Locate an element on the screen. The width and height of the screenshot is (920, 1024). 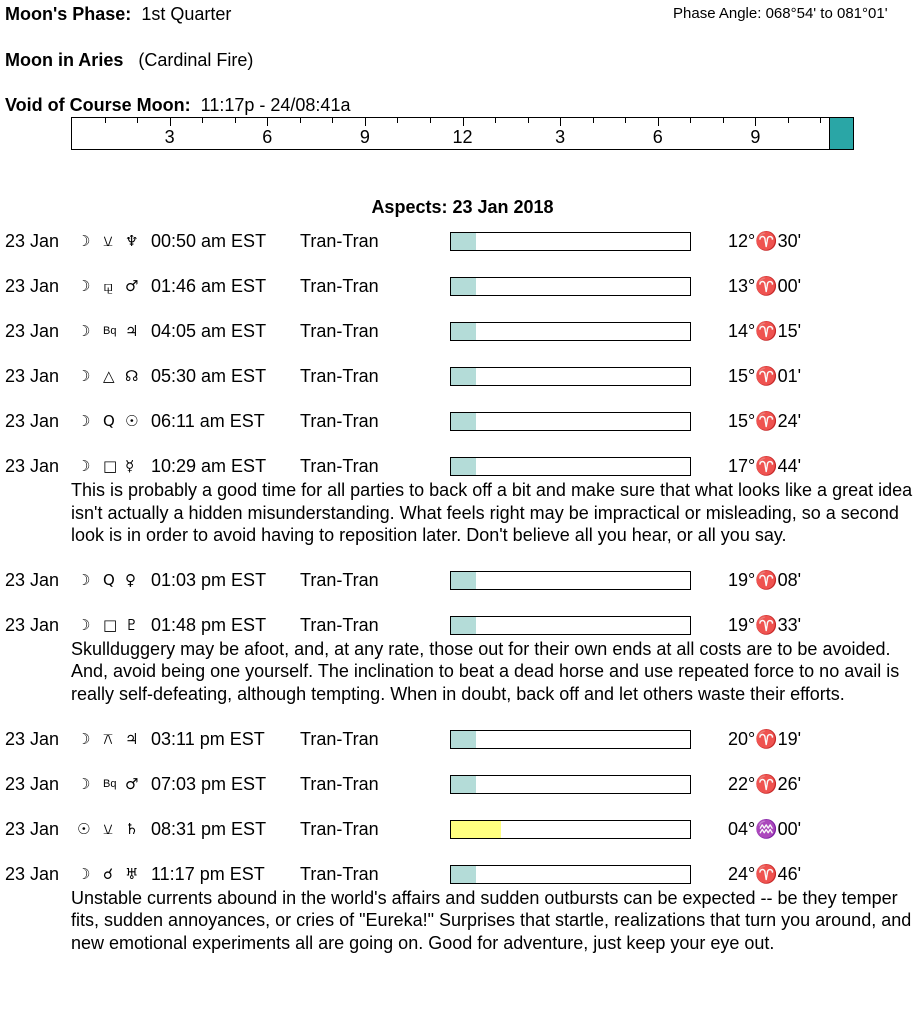
glyph: ♄ is located at coordinates (132, 828).